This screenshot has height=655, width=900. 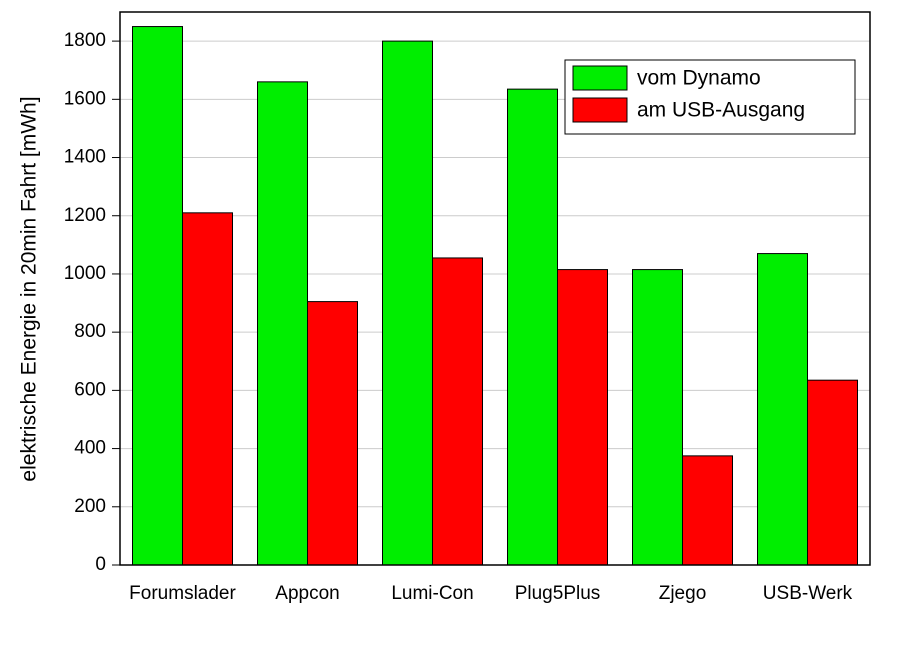 I want to click on y-tick-label: 1600, so click(x=85, y=98).